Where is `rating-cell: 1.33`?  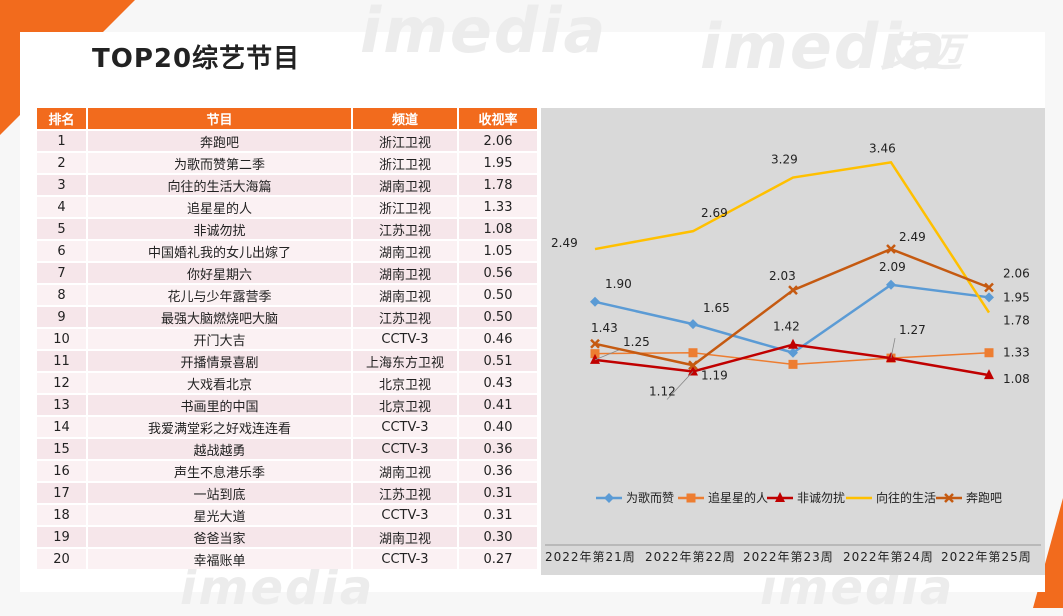
rating-cell: 1.33 is located at coordinates (499, 206).